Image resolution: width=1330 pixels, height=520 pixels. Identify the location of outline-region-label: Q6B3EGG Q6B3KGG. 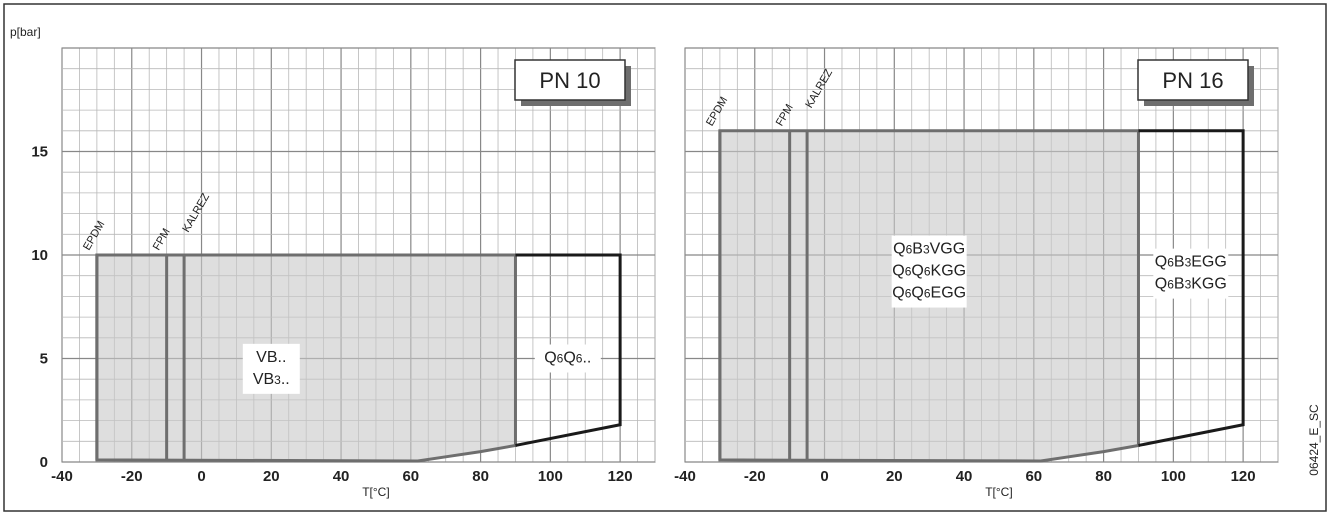
(1191, 273).